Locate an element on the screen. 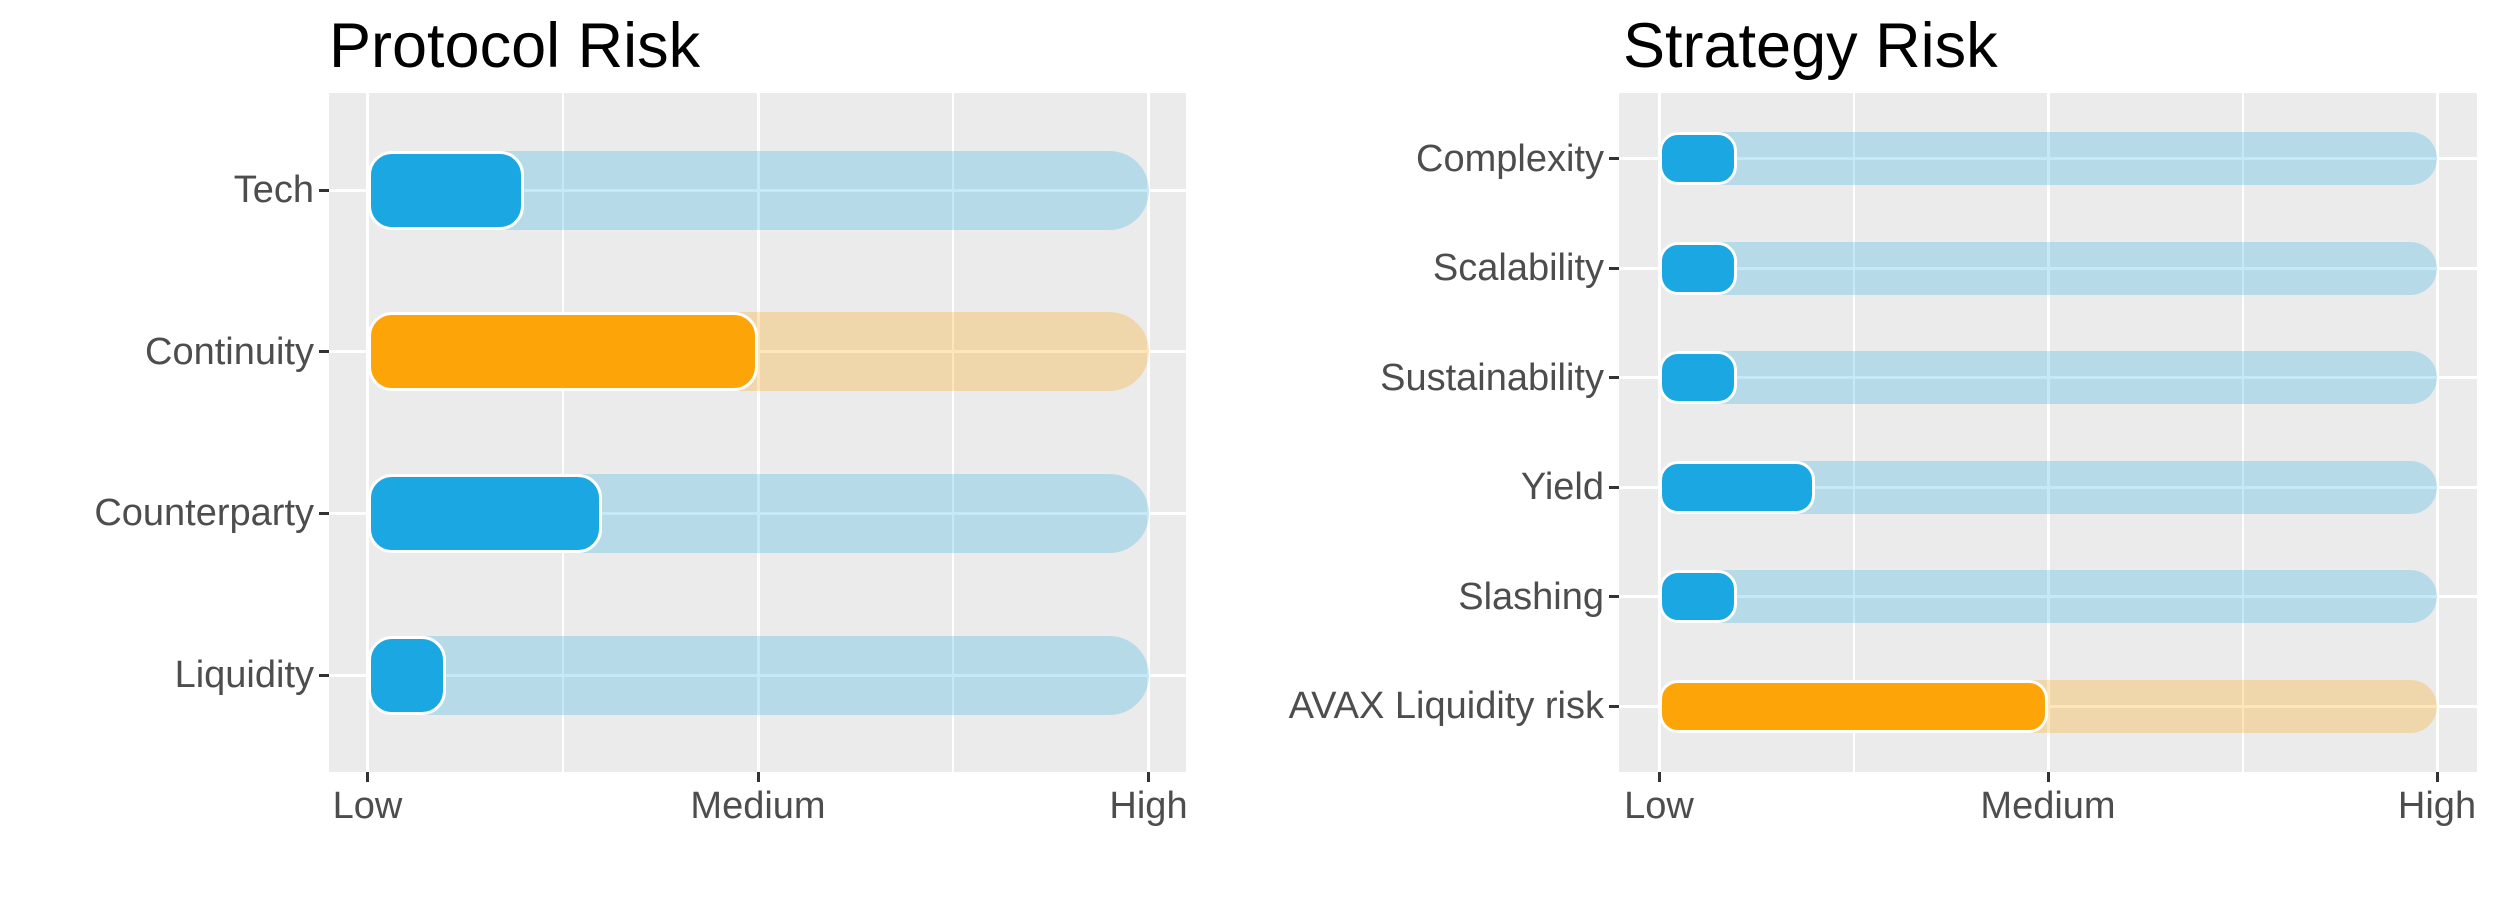 This screenshot has width=2500, height=900. row-label: AVAX Liquidity risk is located at coordinates (1446, 706).